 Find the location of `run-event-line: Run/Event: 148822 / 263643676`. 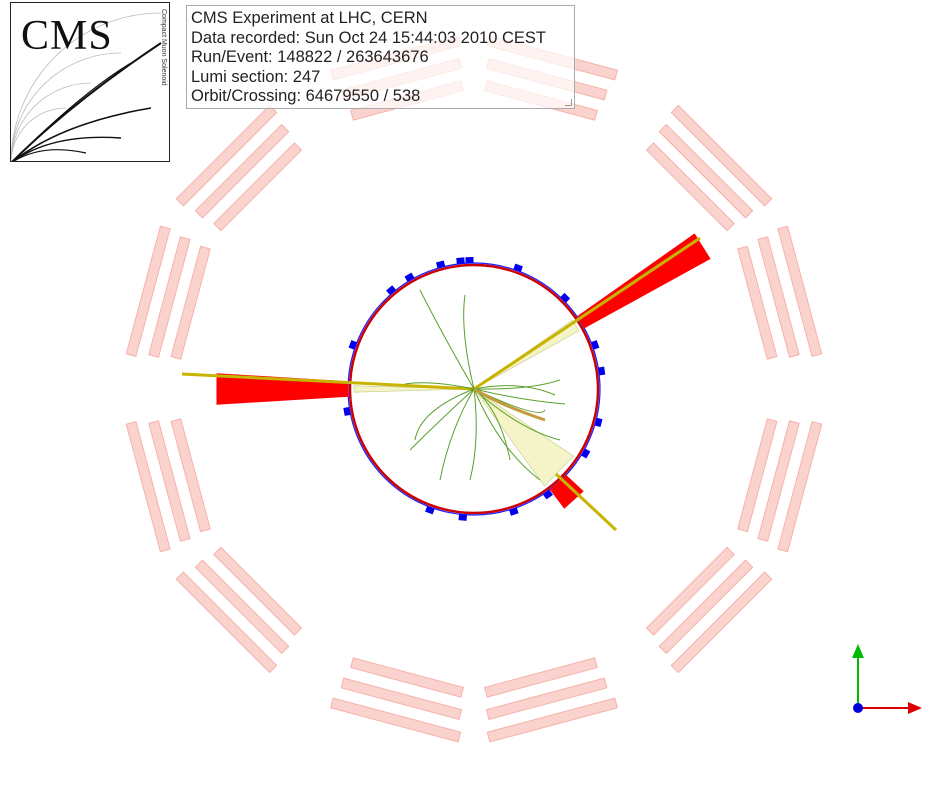

run-event-line: Run/Event: 148822 / 263643676 is located at coordinates (310, 57).